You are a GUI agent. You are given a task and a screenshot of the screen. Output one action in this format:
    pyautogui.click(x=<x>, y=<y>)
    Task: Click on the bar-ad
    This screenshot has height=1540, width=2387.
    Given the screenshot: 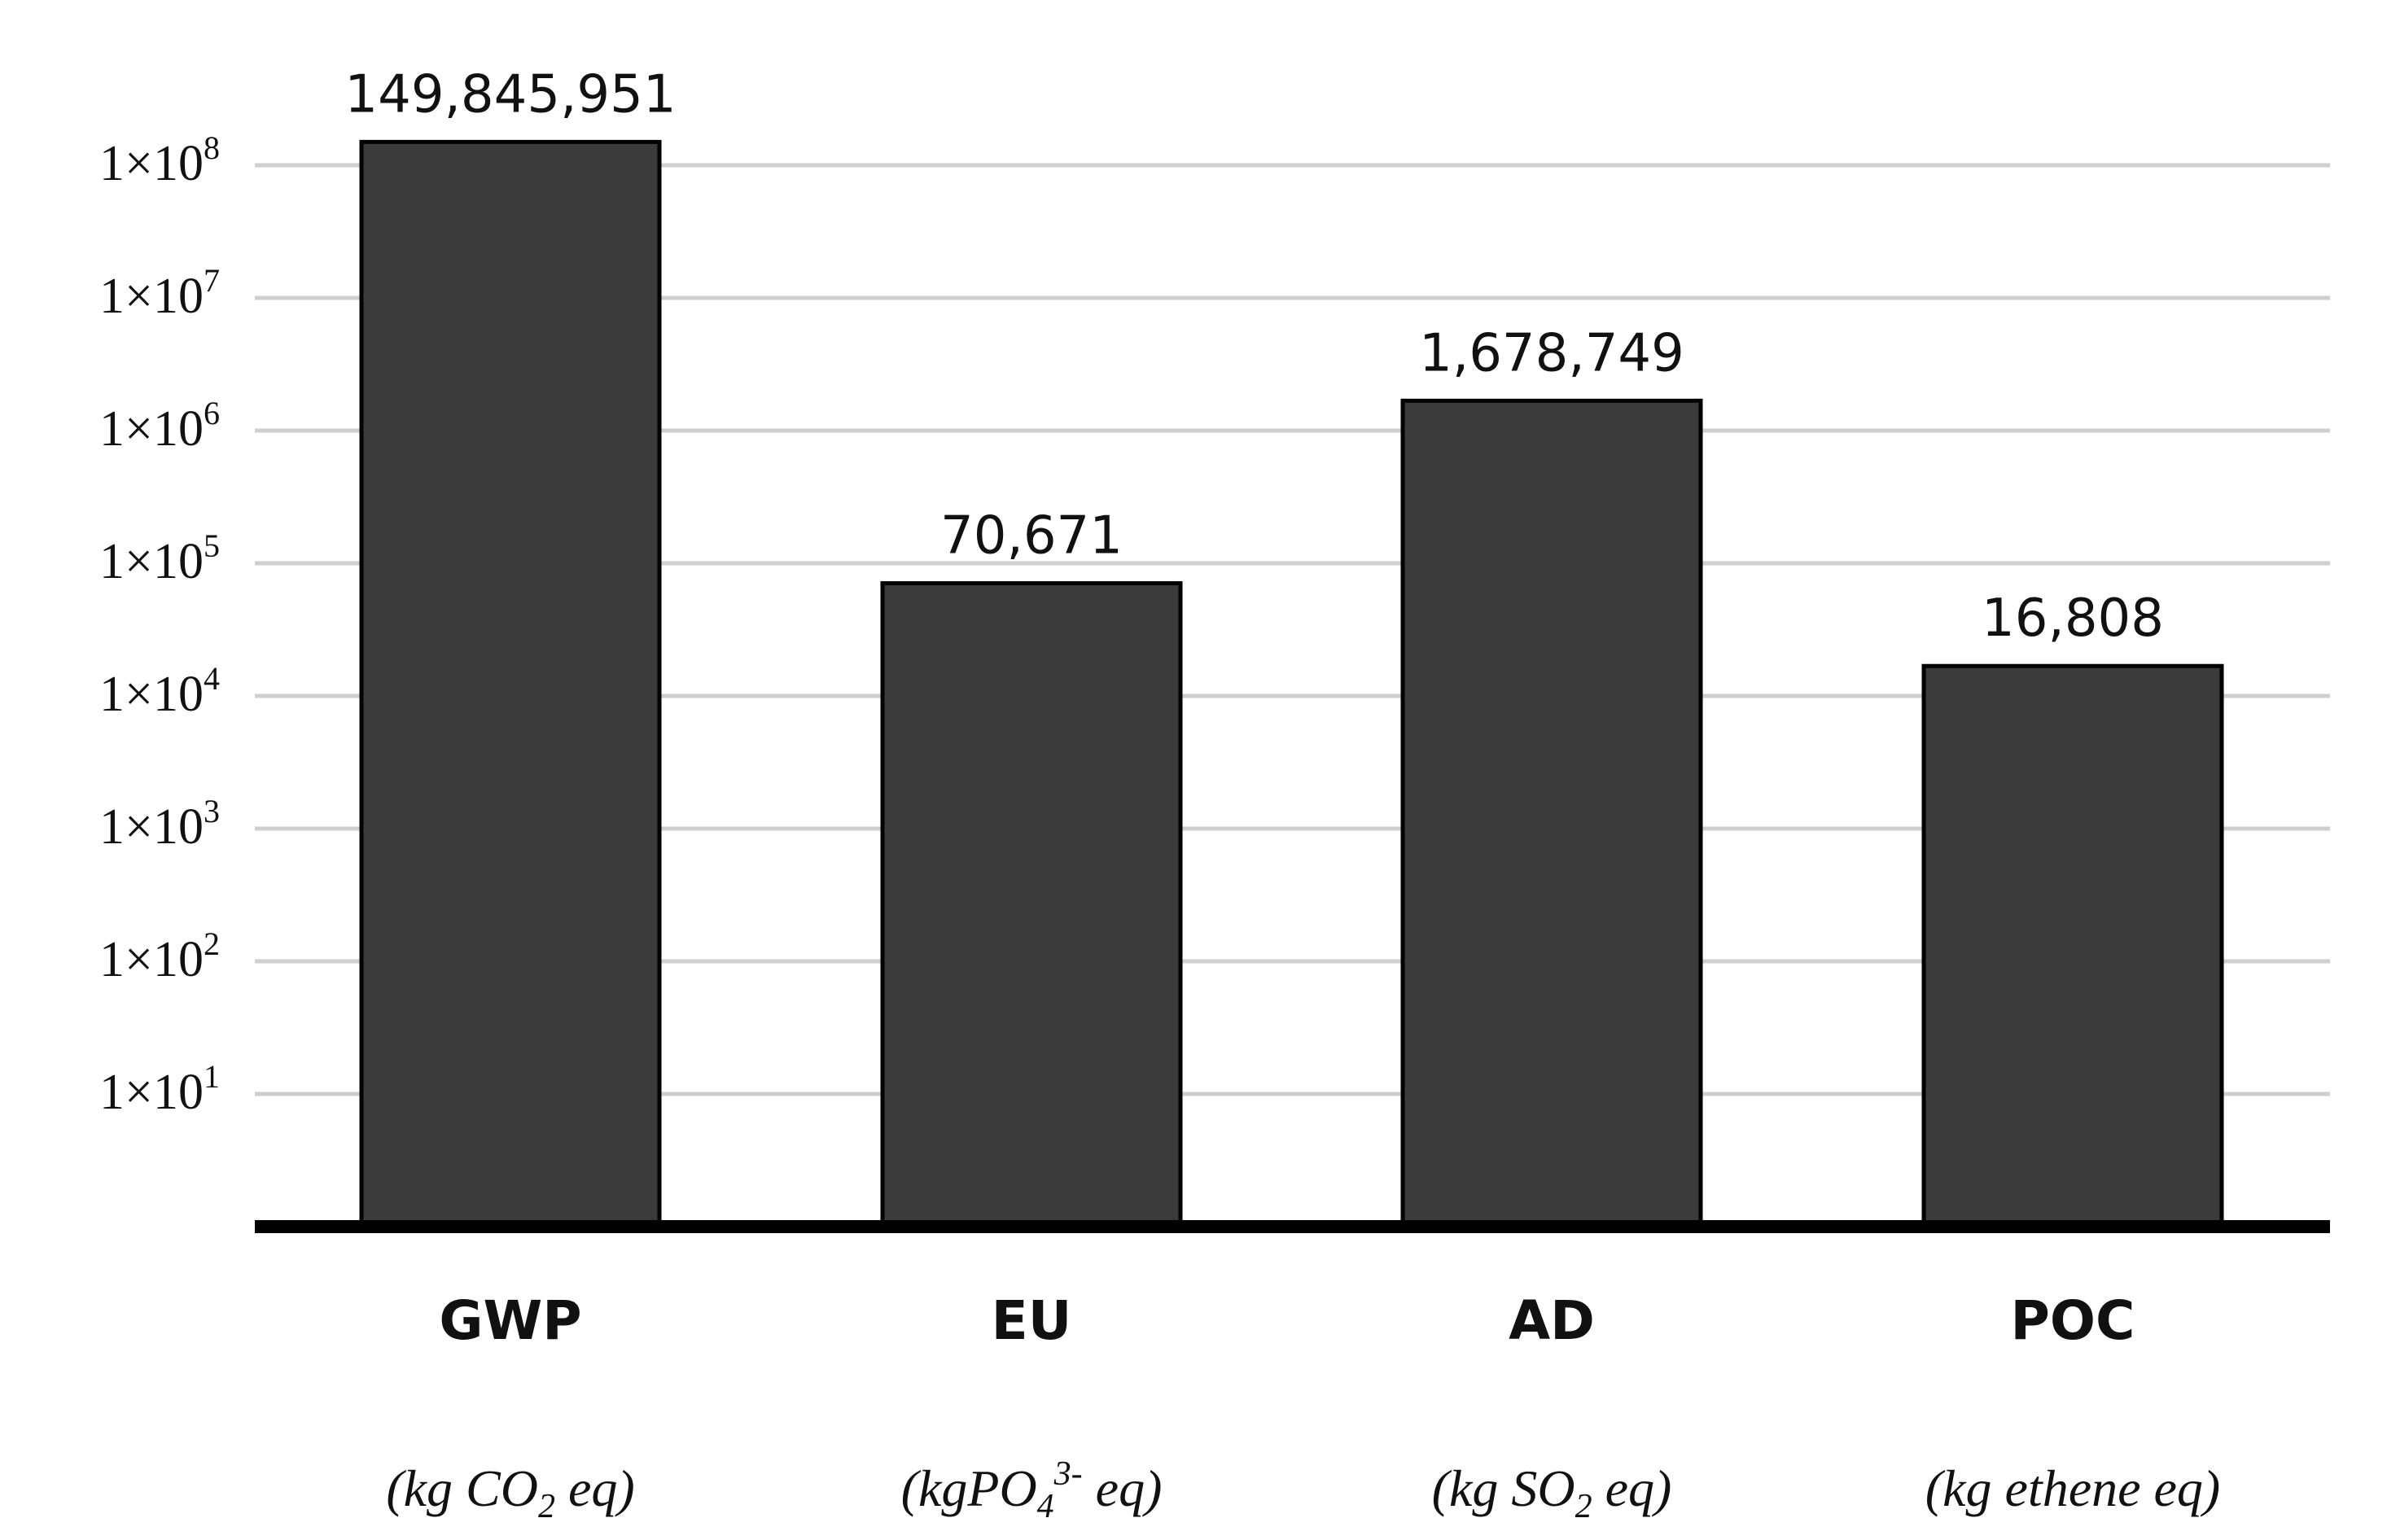 What is the action you would take?
    pyautogui.click(x=1551, y=813)
    